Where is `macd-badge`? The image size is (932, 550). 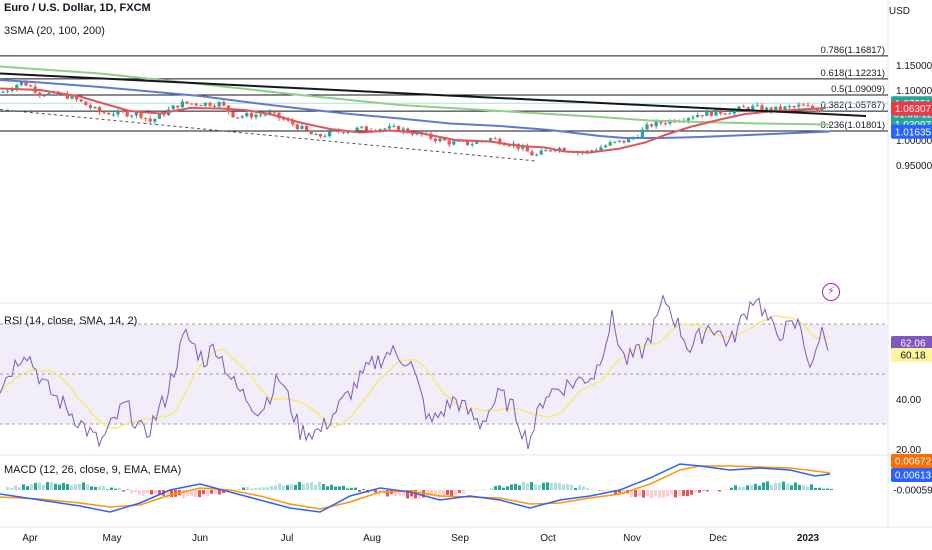
macd-badge is located at coordinates (911, 461).